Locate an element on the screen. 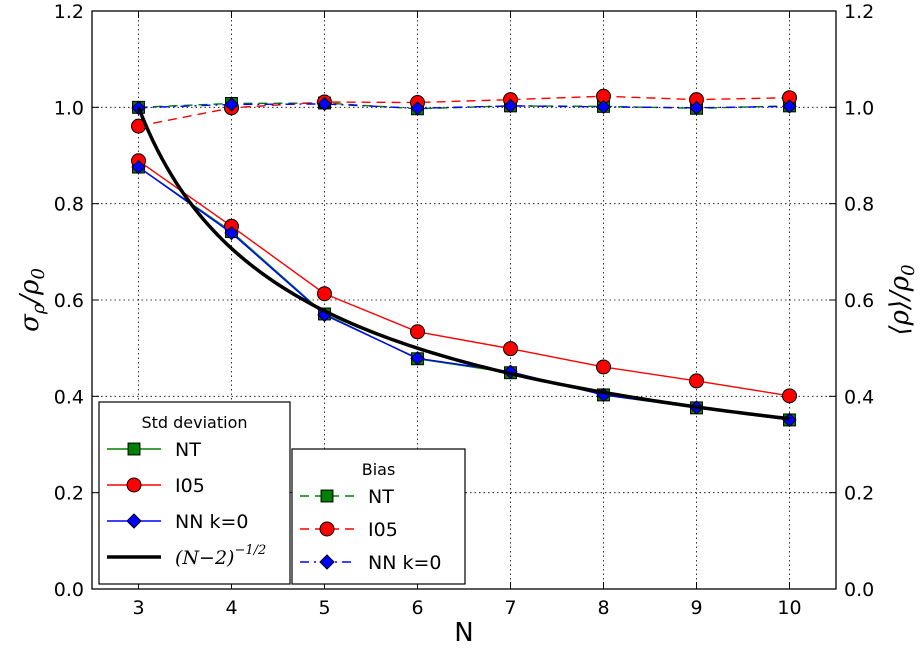 The width and height of the screenshot is (920, 653). x-tick-label: 8 is located at coordinates (603, 608).